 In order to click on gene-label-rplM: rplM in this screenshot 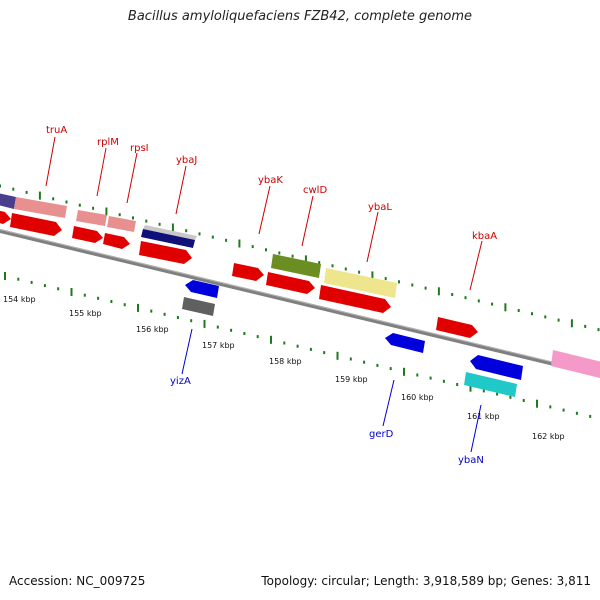, I will do `click(108, 142)`.